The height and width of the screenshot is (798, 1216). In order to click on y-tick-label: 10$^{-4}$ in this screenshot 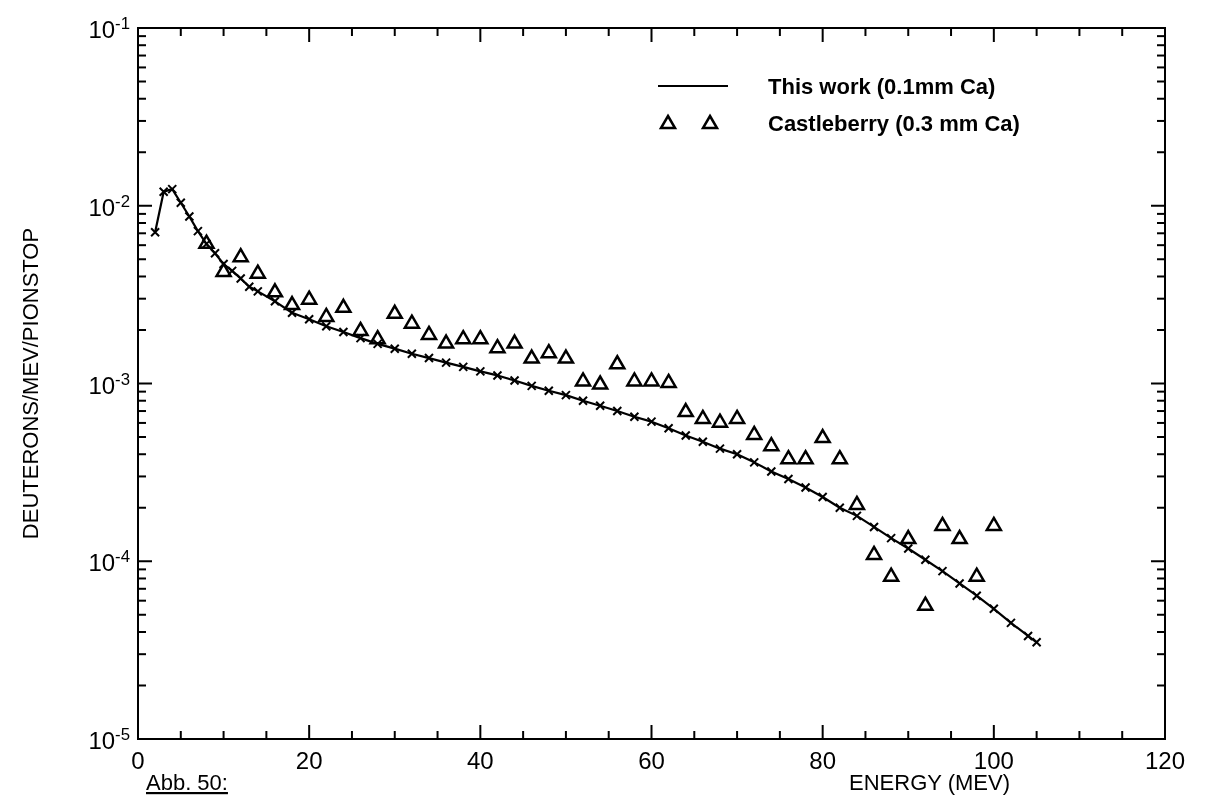, I will do `click(109, 561)`.